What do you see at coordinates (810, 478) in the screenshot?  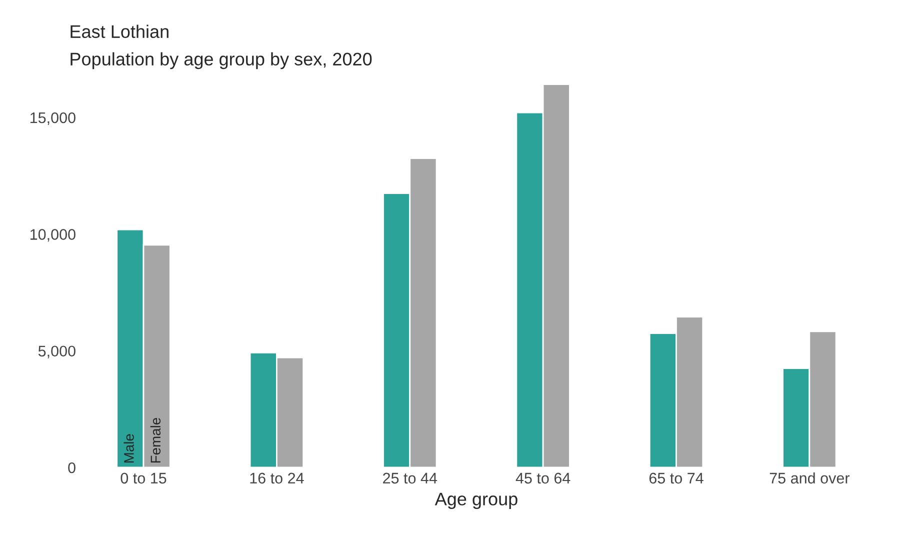 I see `x-tick-label: 75 and over` at bounding box center [810, 478].